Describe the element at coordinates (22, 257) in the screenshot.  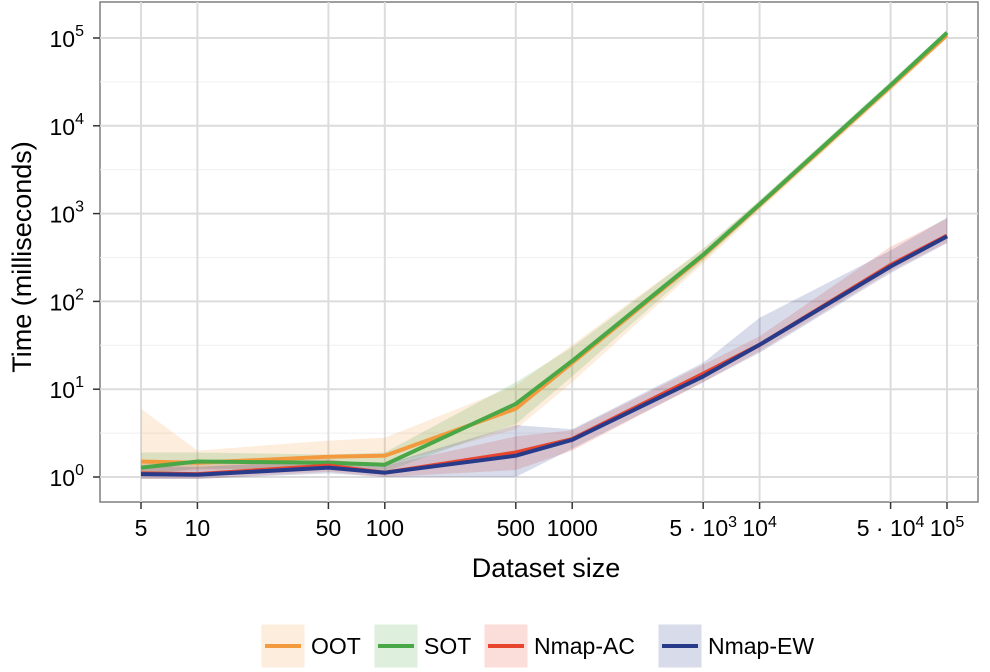
I see `y-axis-title: Time (milliseconds)` at that location.